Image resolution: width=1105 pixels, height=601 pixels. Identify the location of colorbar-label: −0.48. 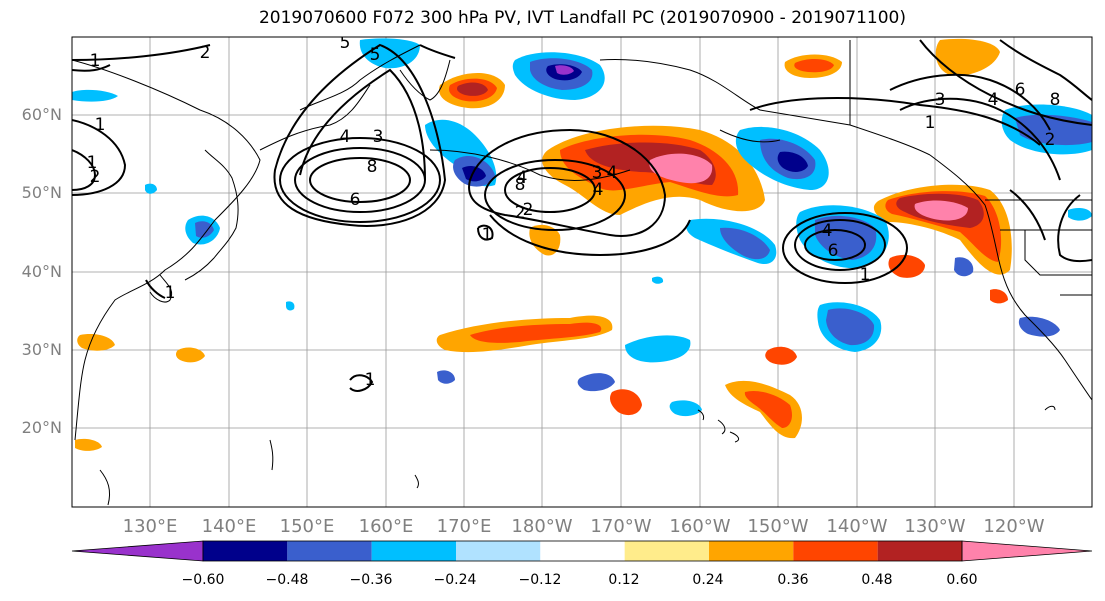
(287, 580).